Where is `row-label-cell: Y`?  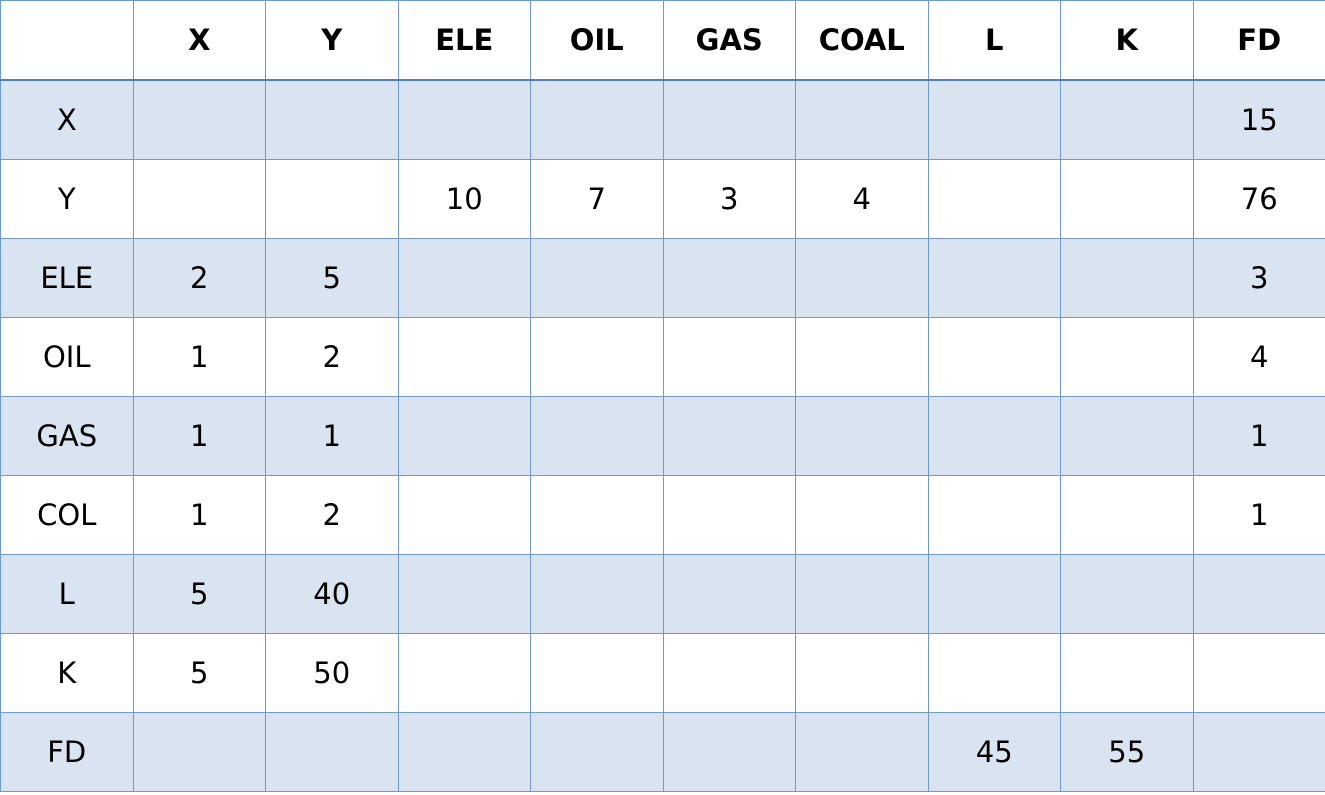 row-label-cell: Y is located at coordinates (67, 199).